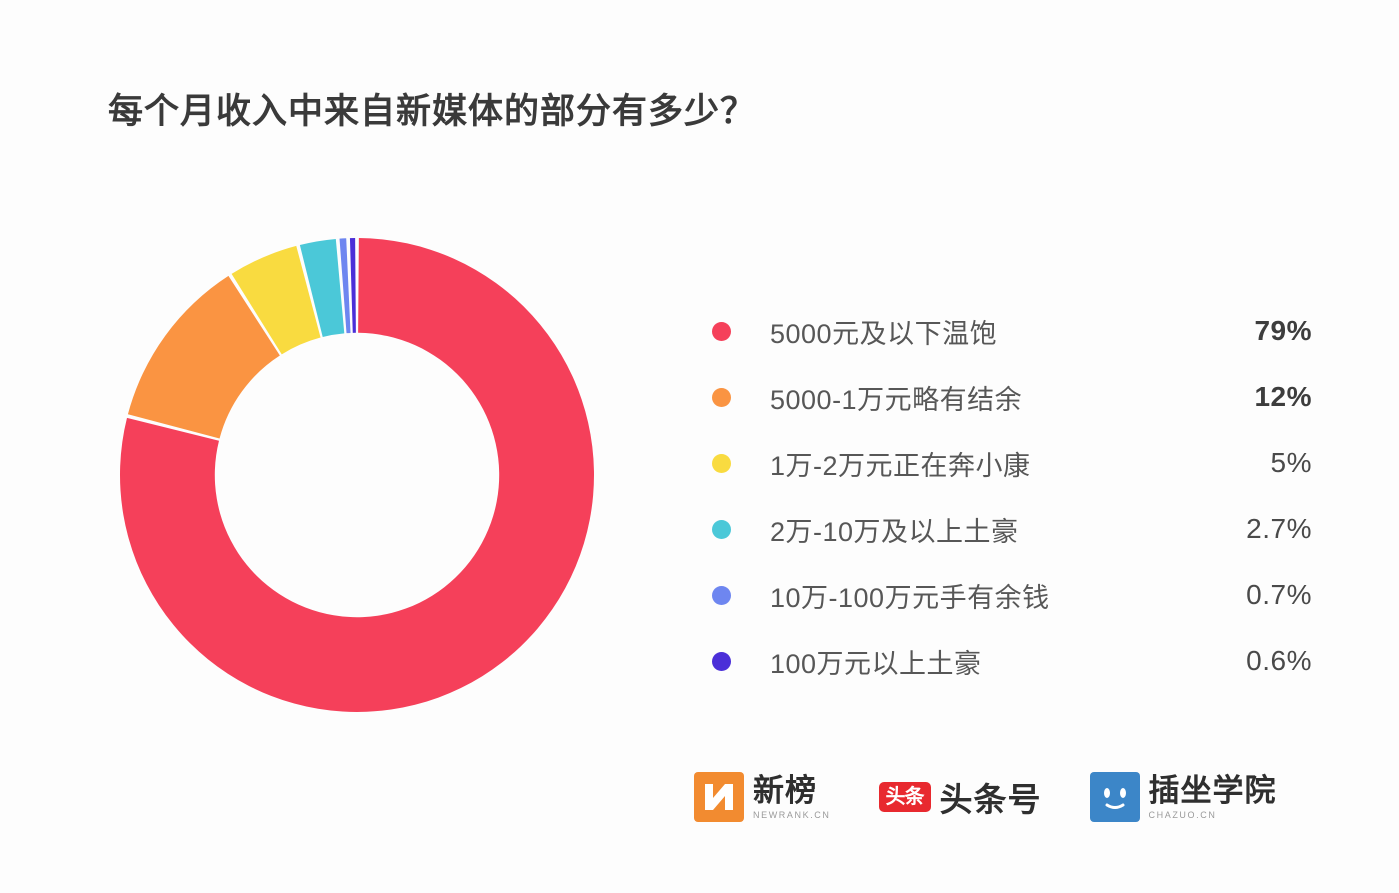  What do you see at coordinates (896, 399) in the screenshot?
I see `legend-item-label: 5000-1万元略有结余` at bounding box center [896, 399].